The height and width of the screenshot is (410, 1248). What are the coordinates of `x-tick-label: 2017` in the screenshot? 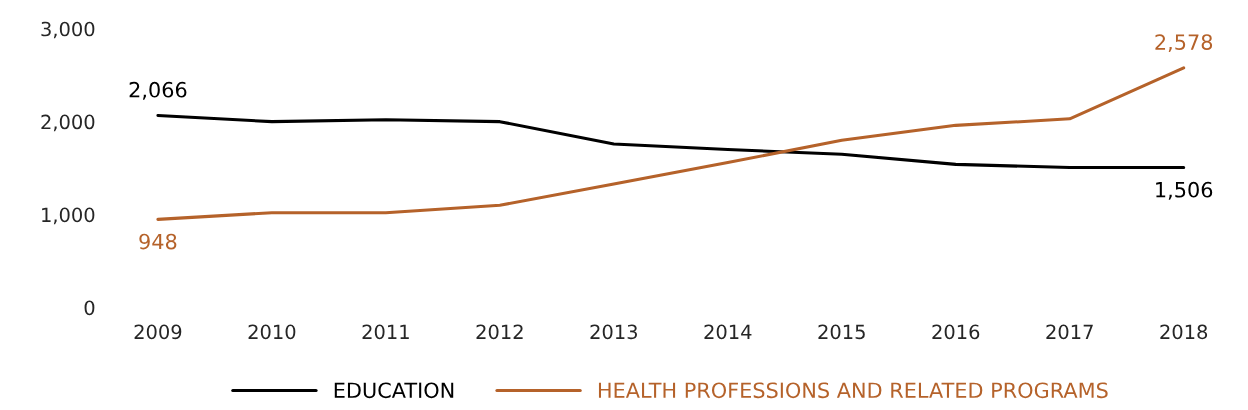 It's located at (1069, 332).